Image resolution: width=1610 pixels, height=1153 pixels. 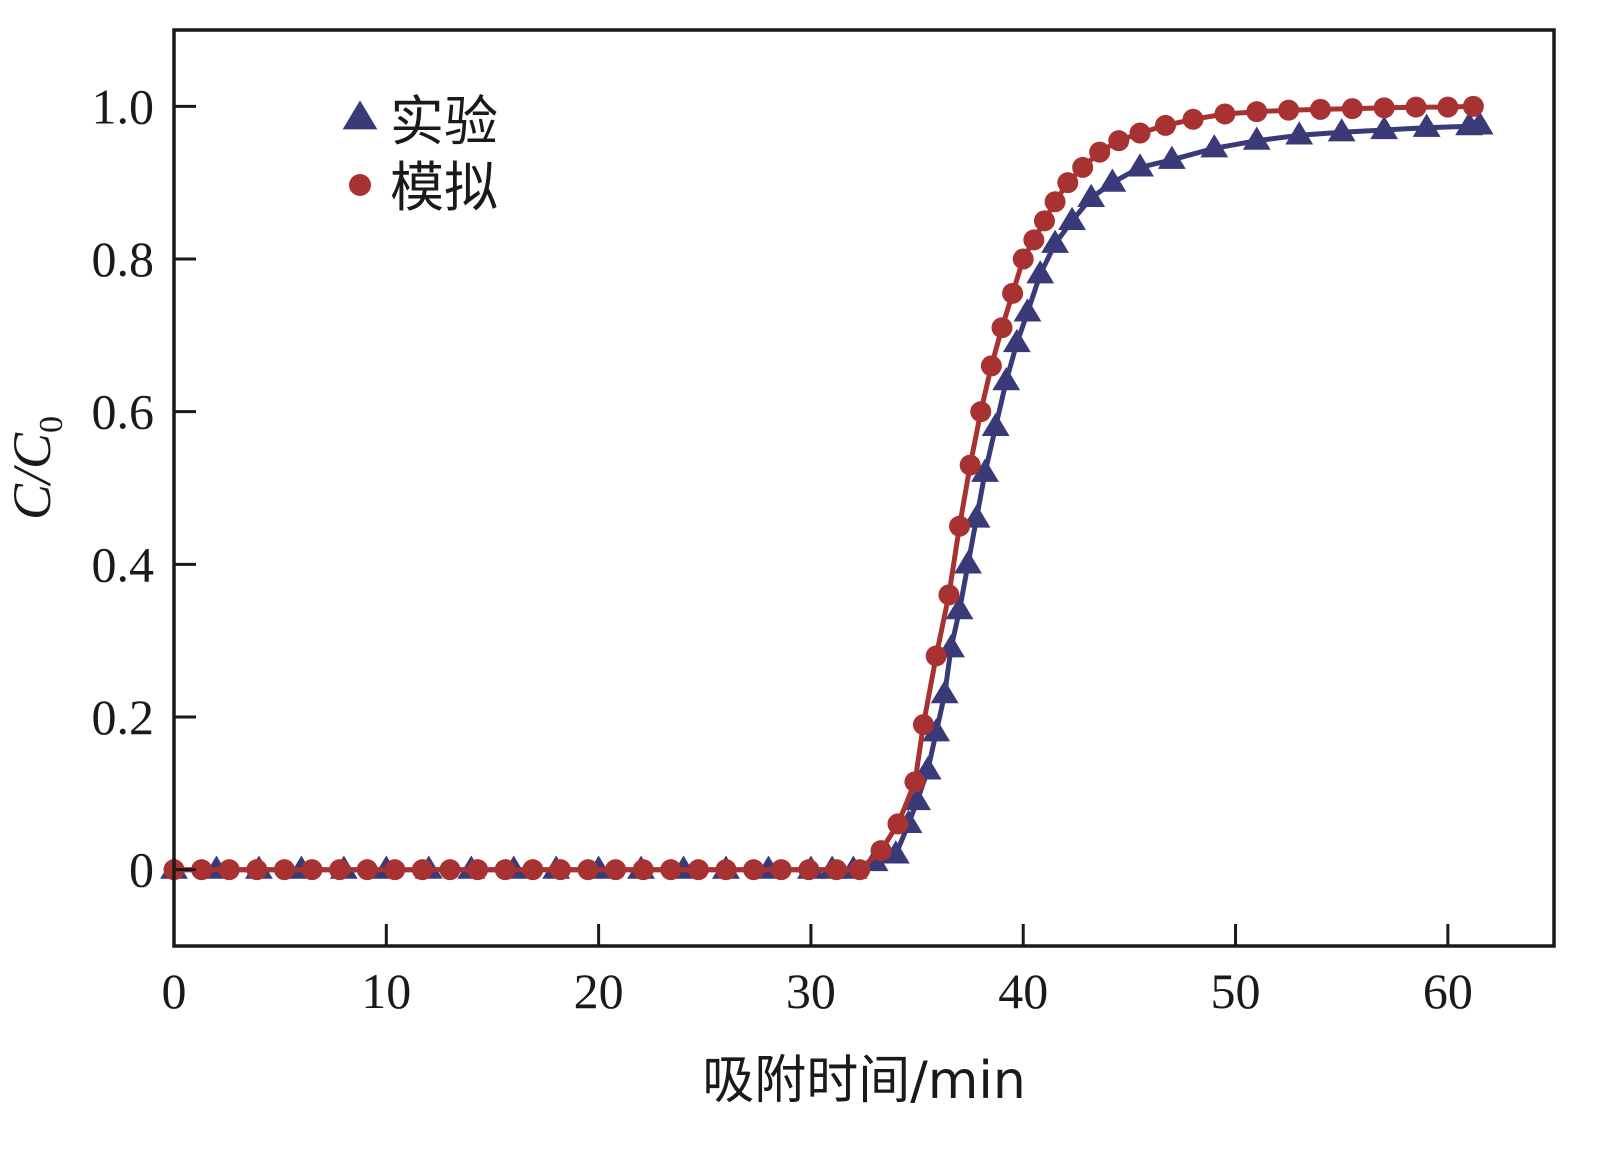 What do you see at coordinates (32, 476) in the screenshot?
I see `y-axis-title-main: C/C` at bounding box center [32, 476].